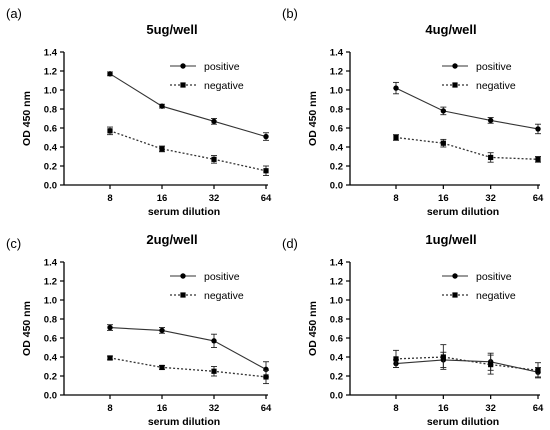 This screenshot has width=550, height=430. Describe the element at coordinates (13, 243) in the screenshot. I see `panel-label: (c)` at that location.